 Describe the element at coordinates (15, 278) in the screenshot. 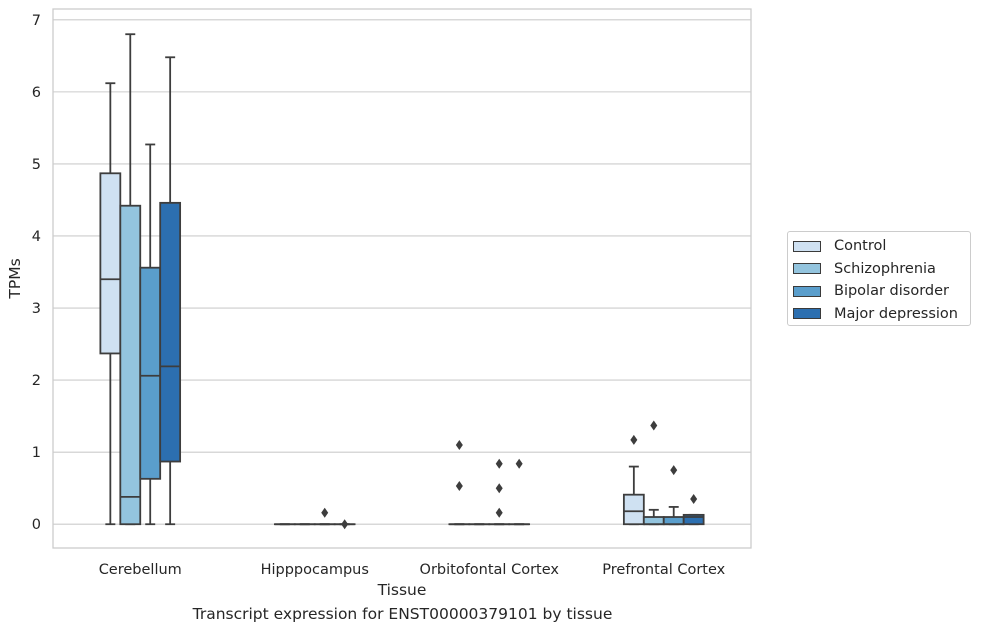

I see `y-axis-label: TPMs` at that location.